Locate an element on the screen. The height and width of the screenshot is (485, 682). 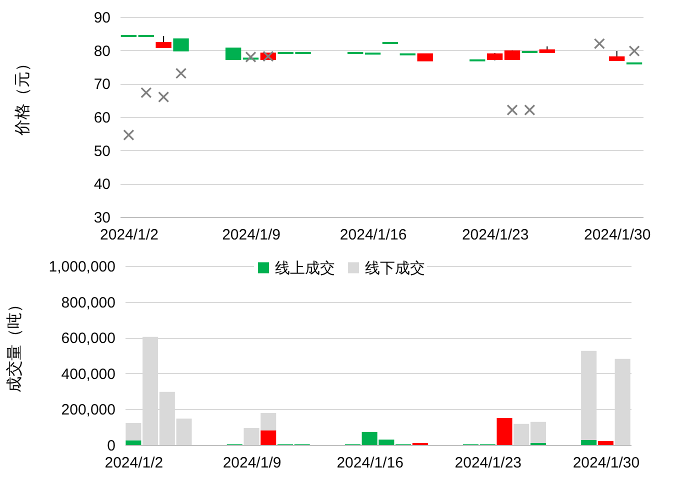
y-tick-label: 800,000 is located at coordinates (88, 303).